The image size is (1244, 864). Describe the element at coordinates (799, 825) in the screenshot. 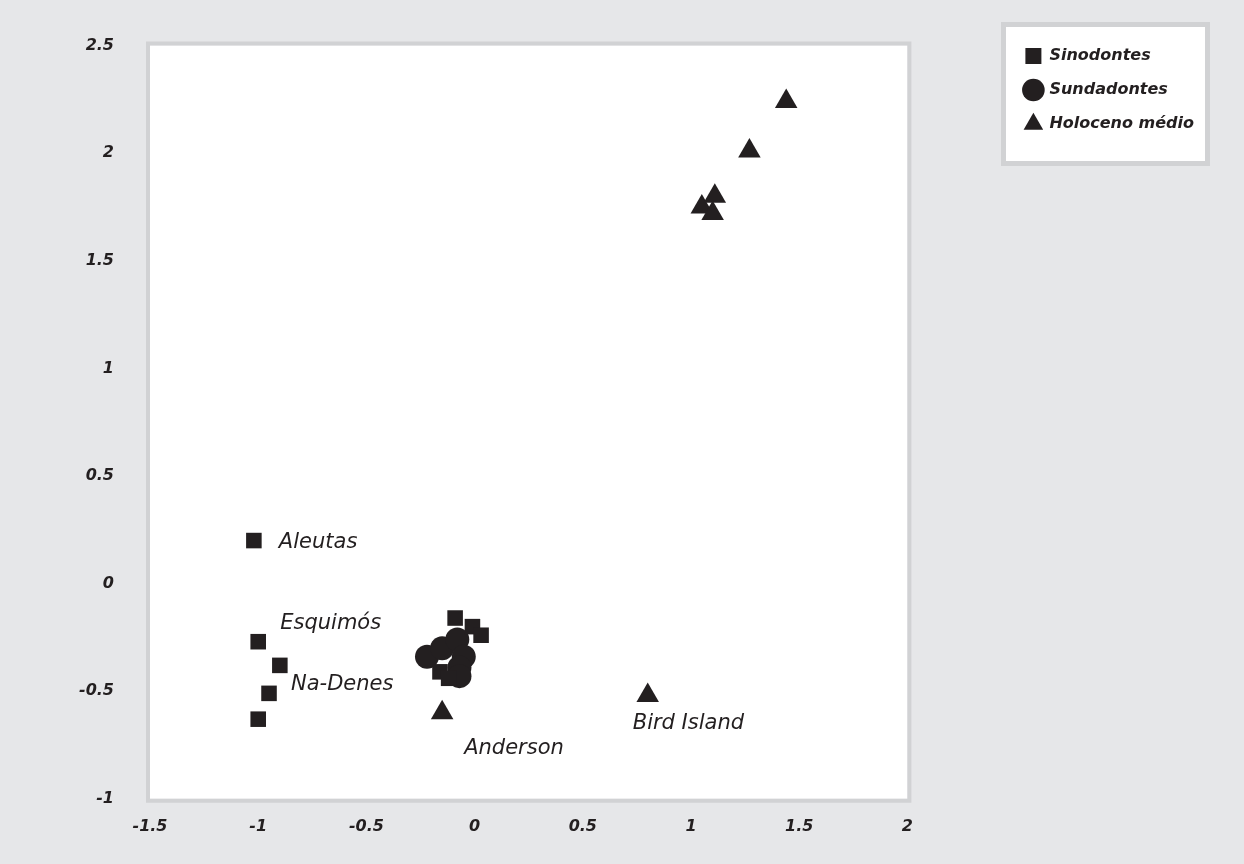

I see `x-tick-label: 1.5` at that location.